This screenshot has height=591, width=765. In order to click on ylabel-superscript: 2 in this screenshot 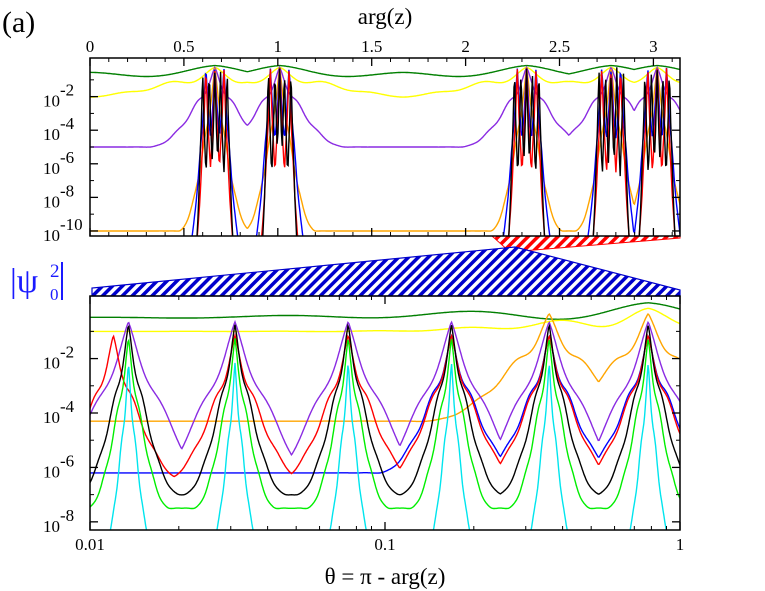, I will do `click(55, 271)`.